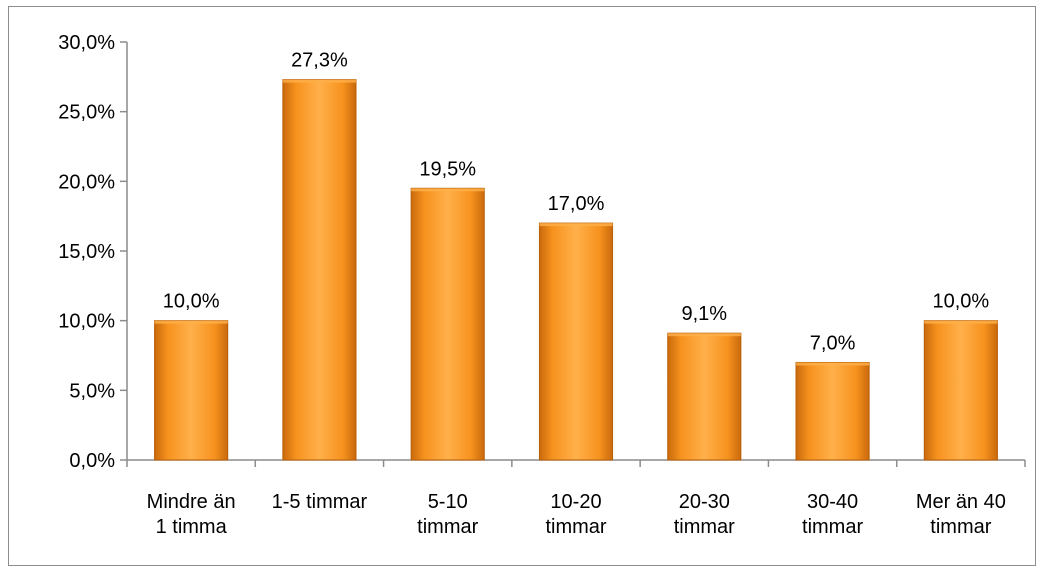  What do you see at coordinates (86, 113) in the screenshot?
I see `y-tick-label: 25,0%` at bounding box center [86, 113].